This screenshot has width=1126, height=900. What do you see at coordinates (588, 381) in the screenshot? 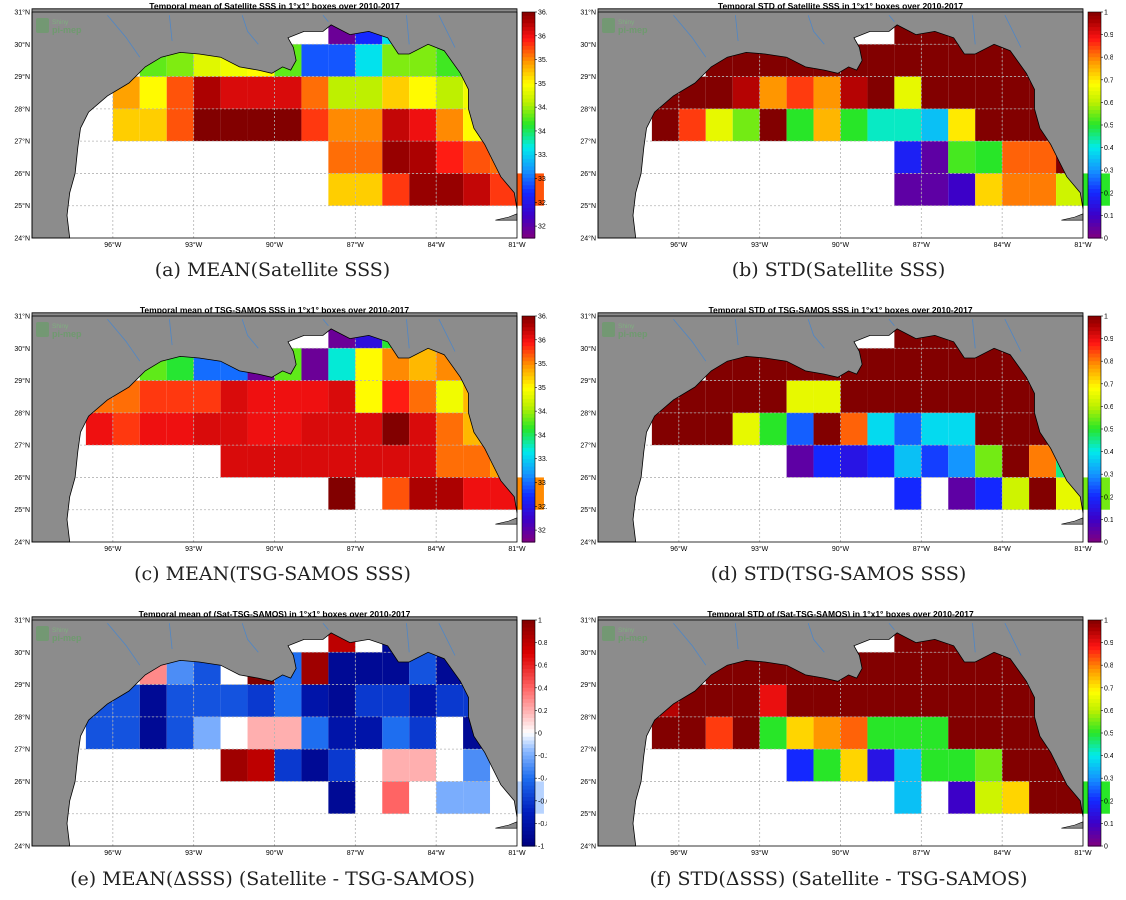
I see `y-tick-label: 29°N` at bounding box center [588, 381].